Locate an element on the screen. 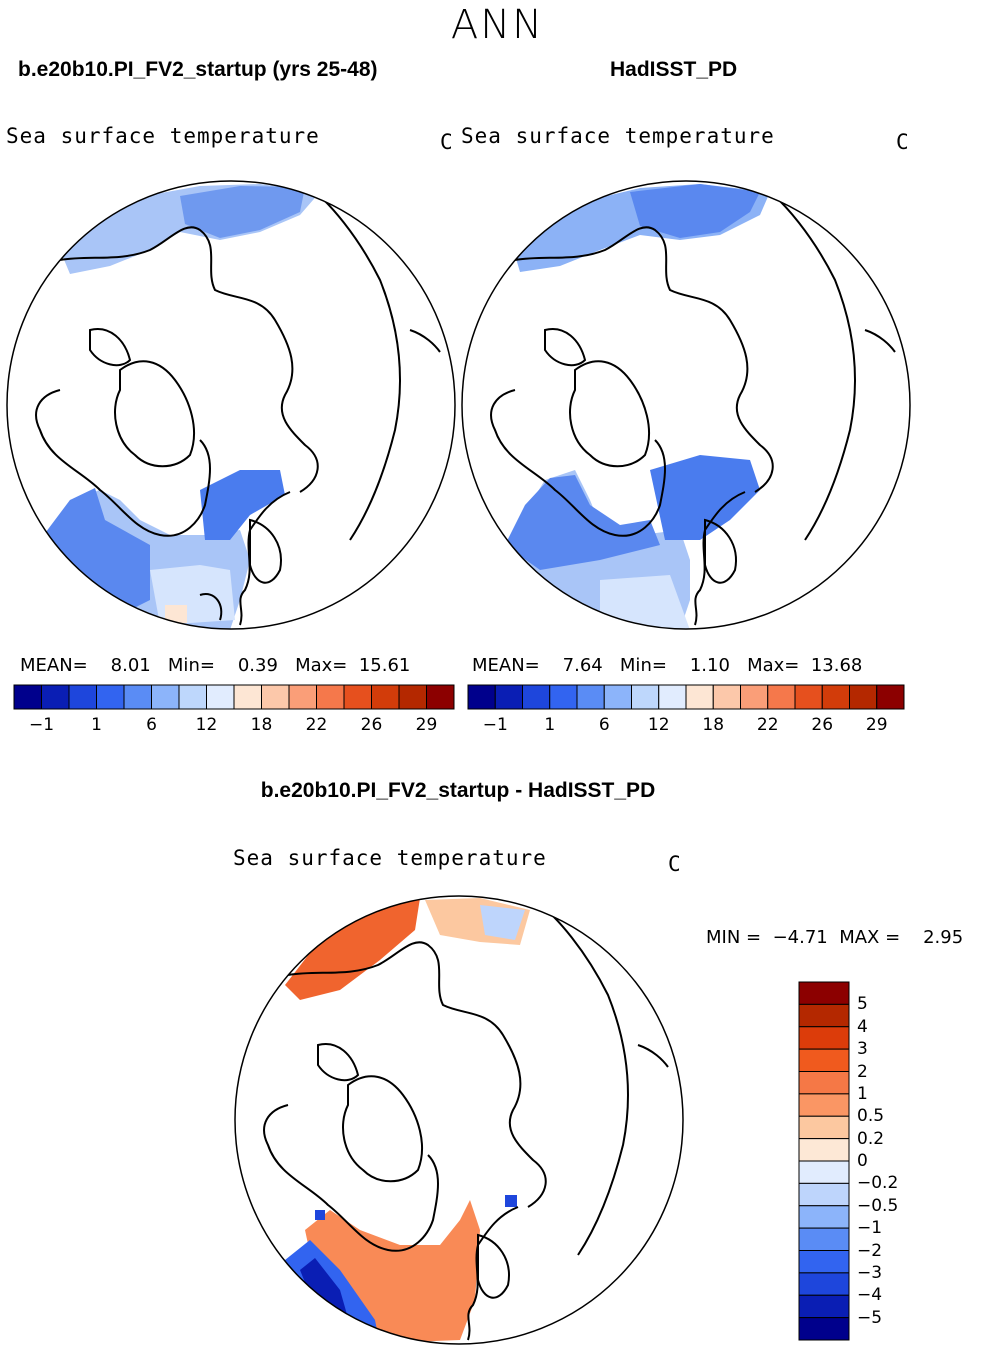  panel-1-stats: MEAN= 8.01 Min= 0.39 Max= 15.61 is located at coordinates (215, 665).